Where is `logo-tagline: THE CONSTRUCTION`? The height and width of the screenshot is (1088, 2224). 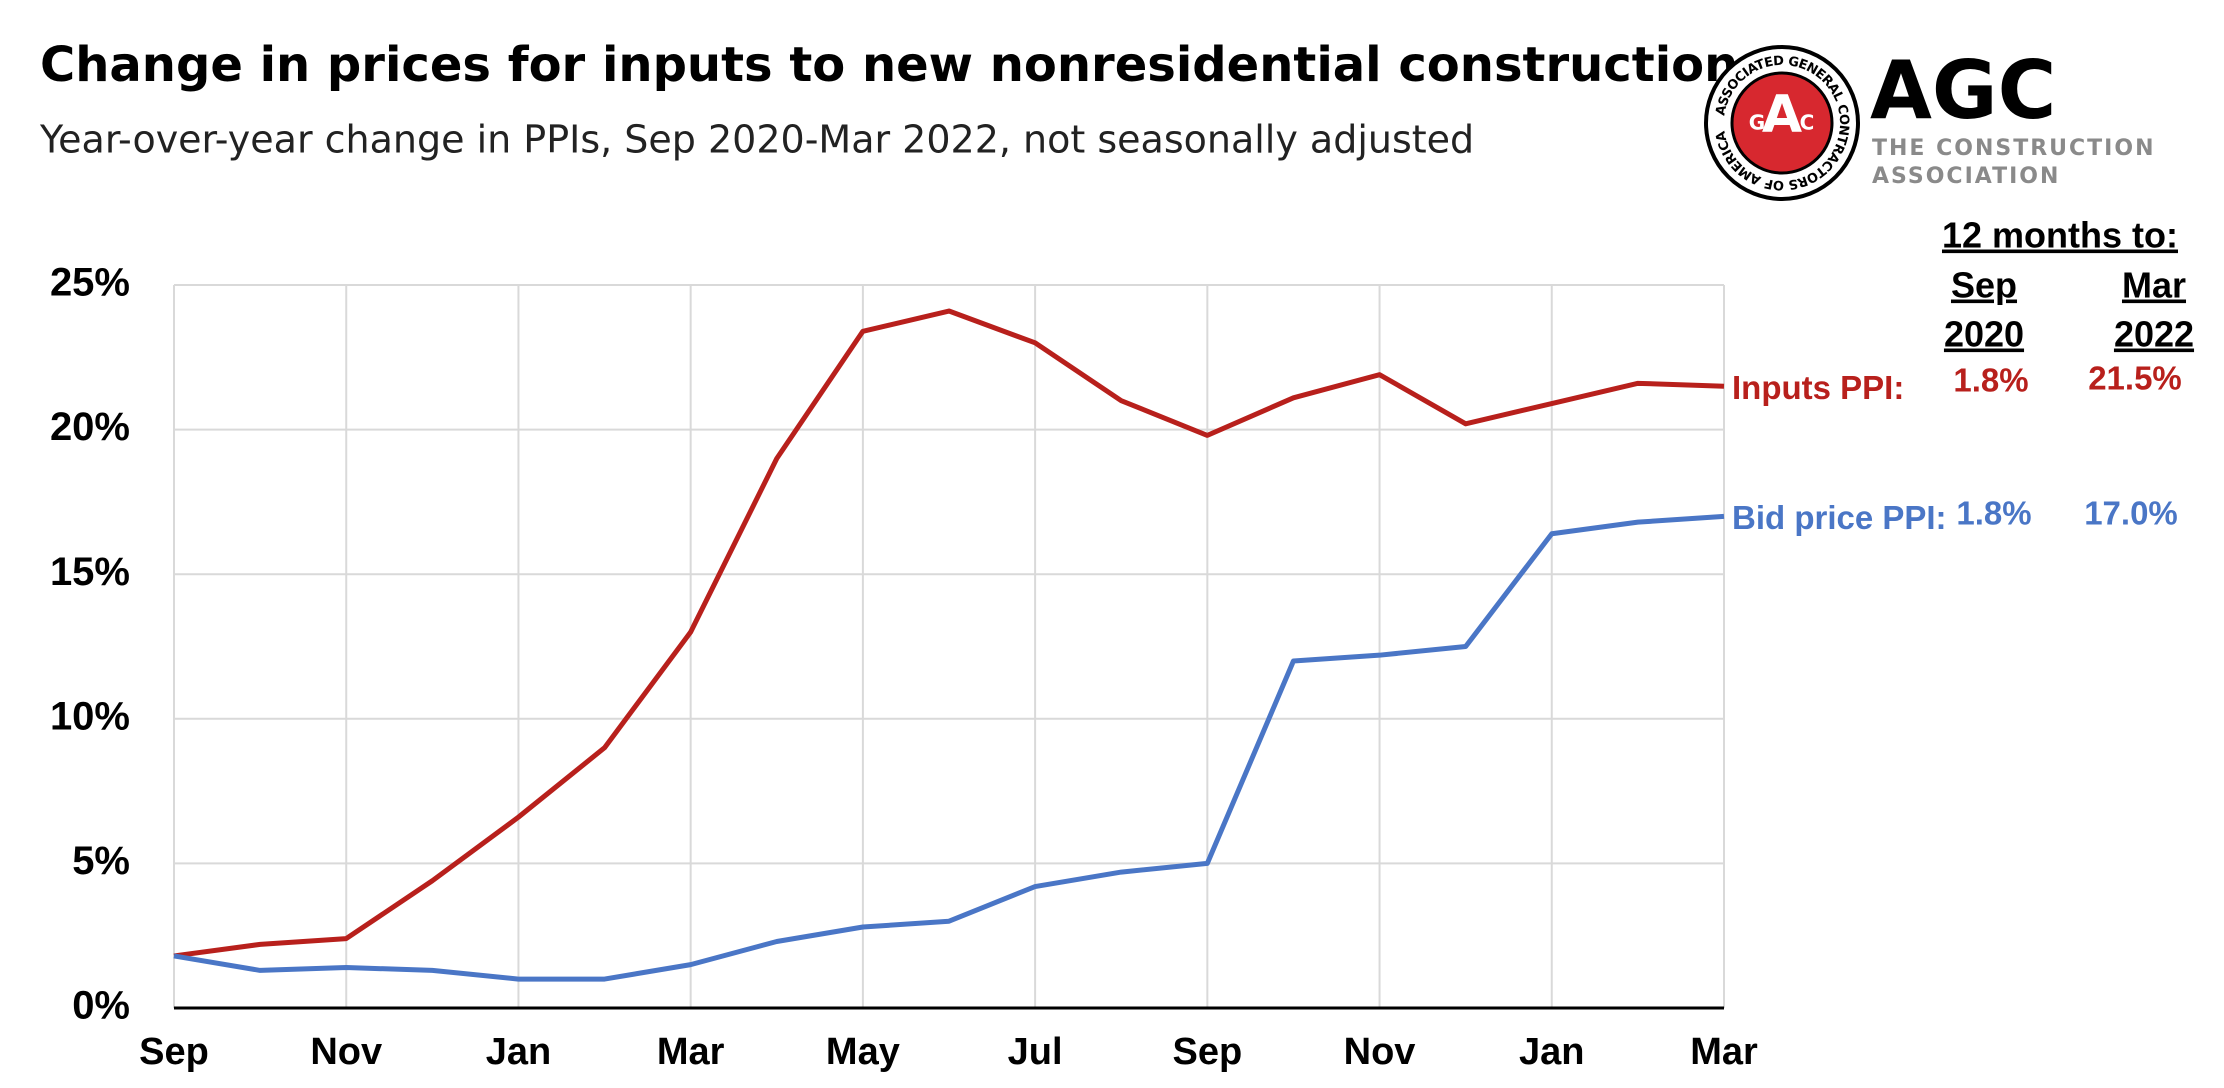 logo-tagline: THE CONSTRUCTION is located at coordinates (2013, 148).